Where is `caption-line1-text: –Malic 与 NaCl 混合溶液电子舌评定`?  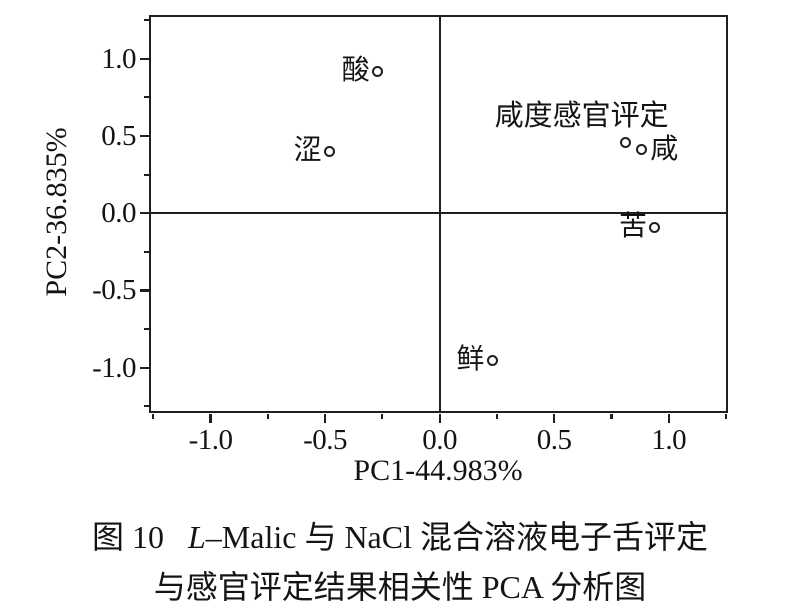 caption-line1-text: –Malic 与 NaCl 混合溶液电子舌评定 is located at coordinates (456, 537).